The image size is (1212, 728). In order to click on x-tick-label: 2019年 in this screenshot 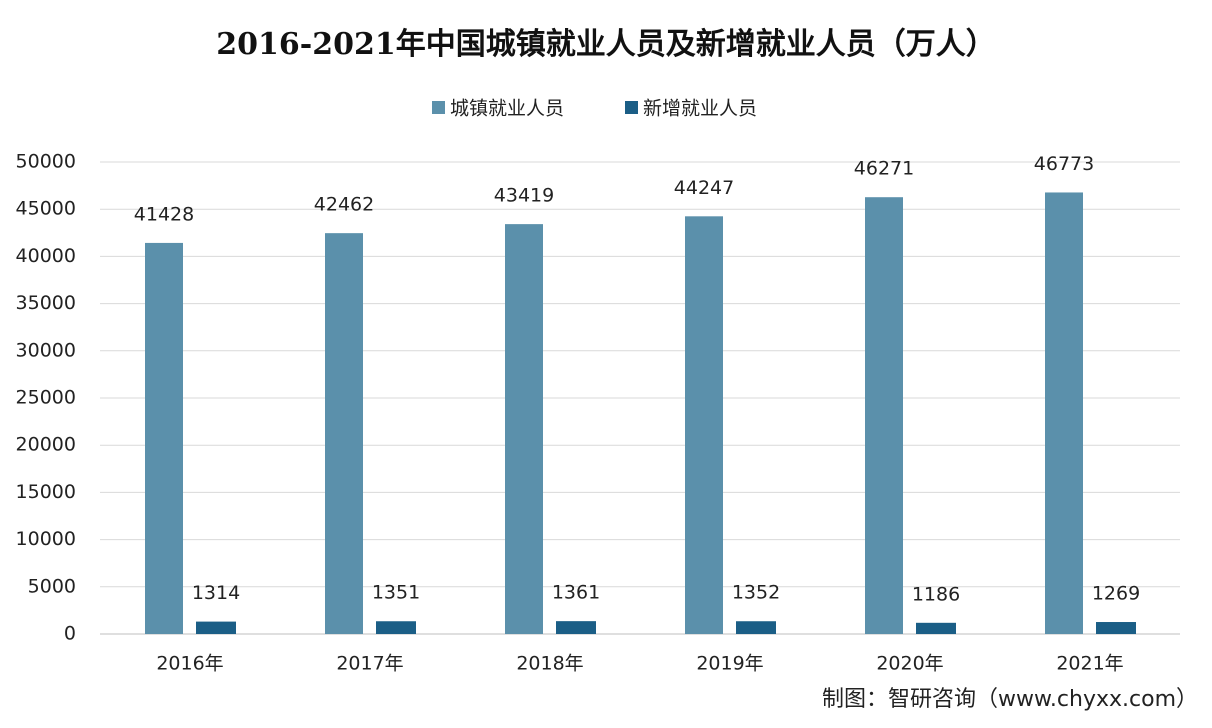, I will do `click(729, 664)`.